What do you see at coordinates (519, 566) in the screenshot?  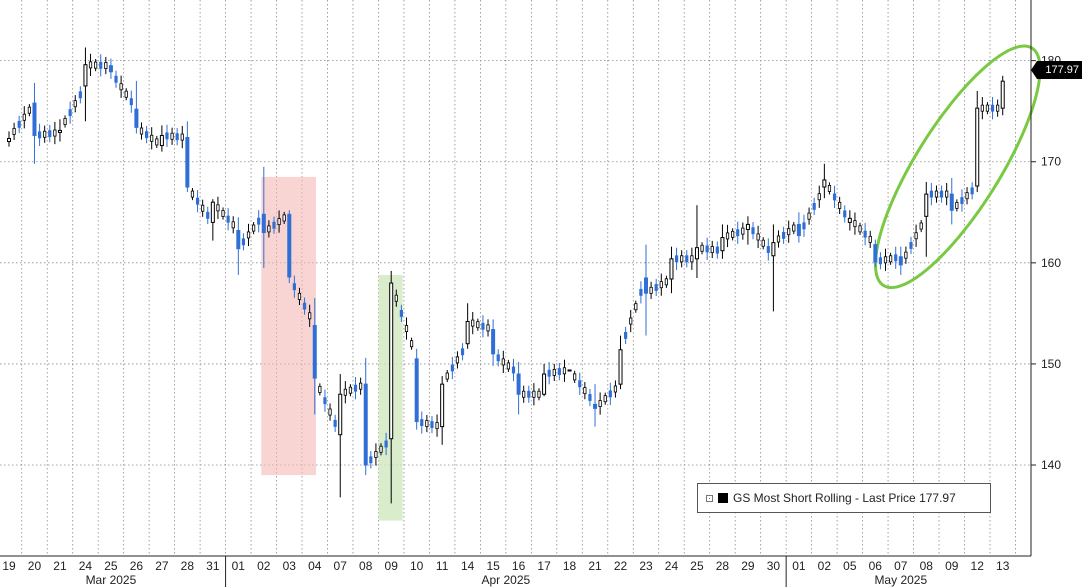 I see `x-tick-label: 16` at bounding box center [519, 566].